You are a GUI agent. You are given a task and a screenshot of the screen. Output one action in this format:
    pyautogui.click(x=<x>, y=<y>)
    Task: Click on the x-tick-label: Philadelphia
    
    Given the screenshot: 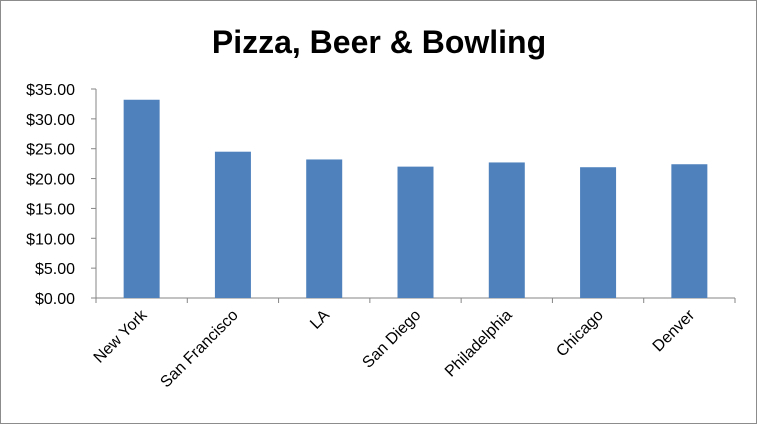 What is the action you would take?
    pyautogui.click(x=479, y=344)
    